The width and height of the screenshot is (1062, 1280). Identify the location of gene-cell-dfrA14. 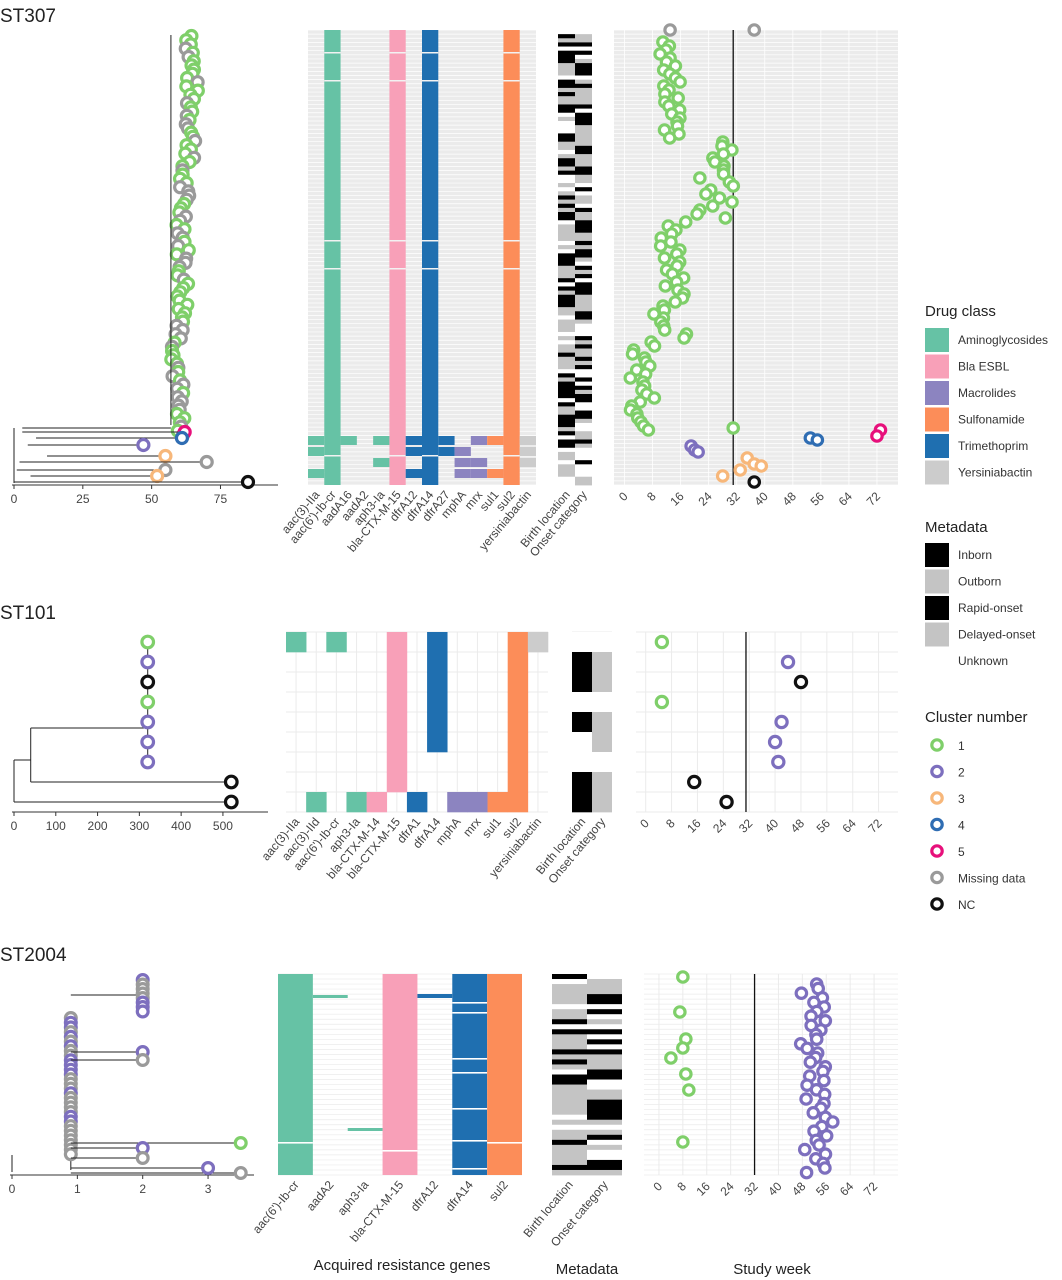
(437, 702).